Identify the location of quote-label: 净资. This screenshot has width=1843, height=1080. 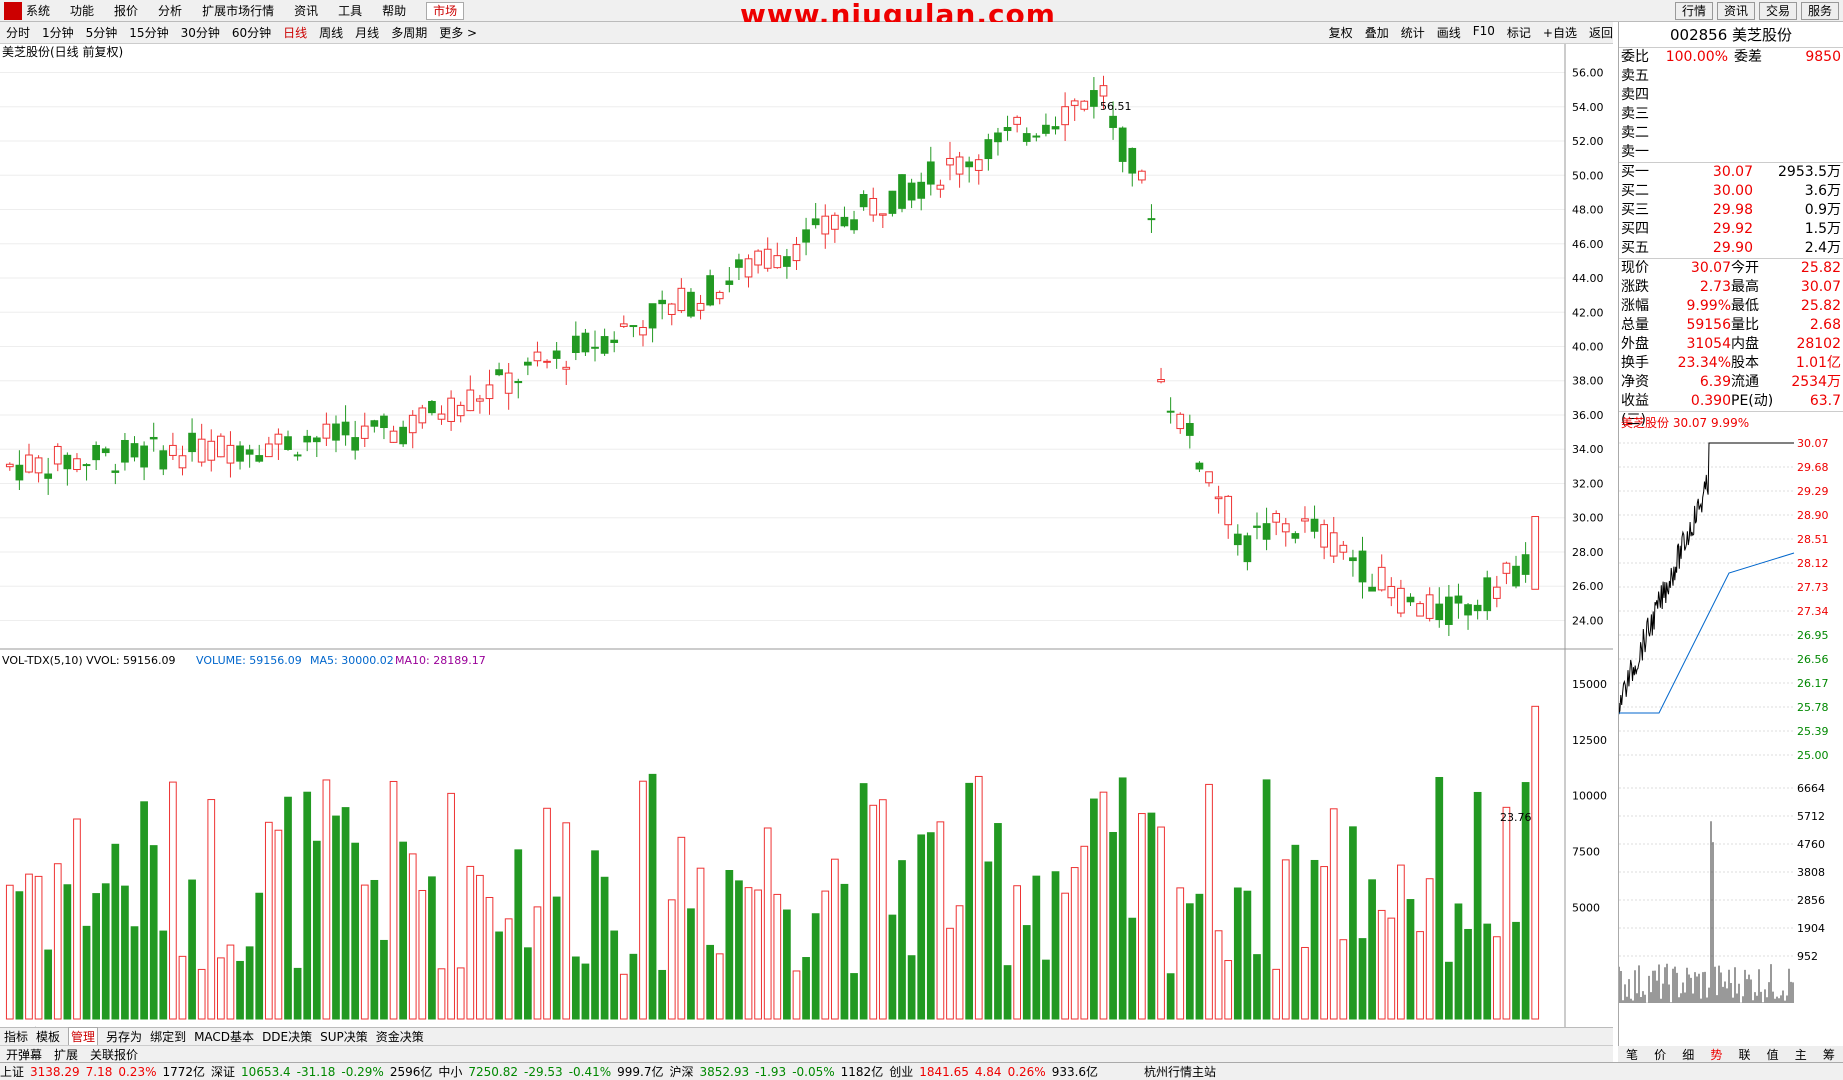
(1635, 382).